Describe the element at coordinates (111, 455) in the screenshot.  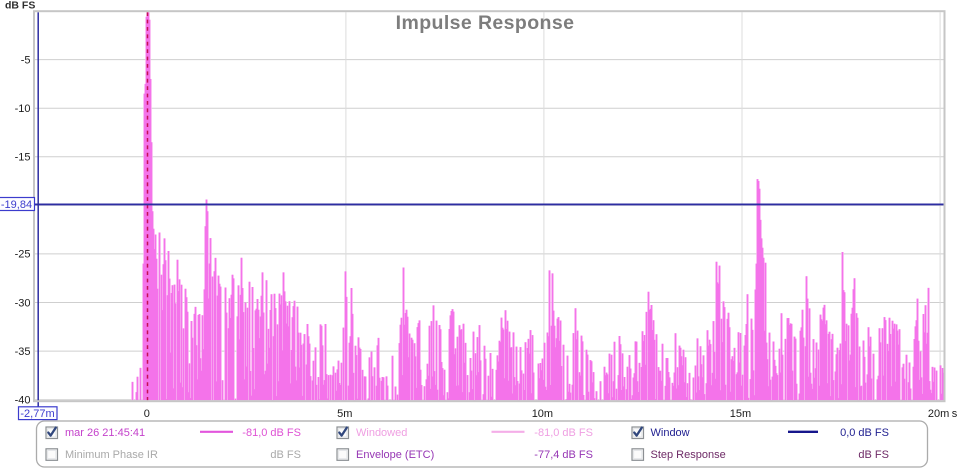
I see `svg-text: Minimum Phase IR` at that location.